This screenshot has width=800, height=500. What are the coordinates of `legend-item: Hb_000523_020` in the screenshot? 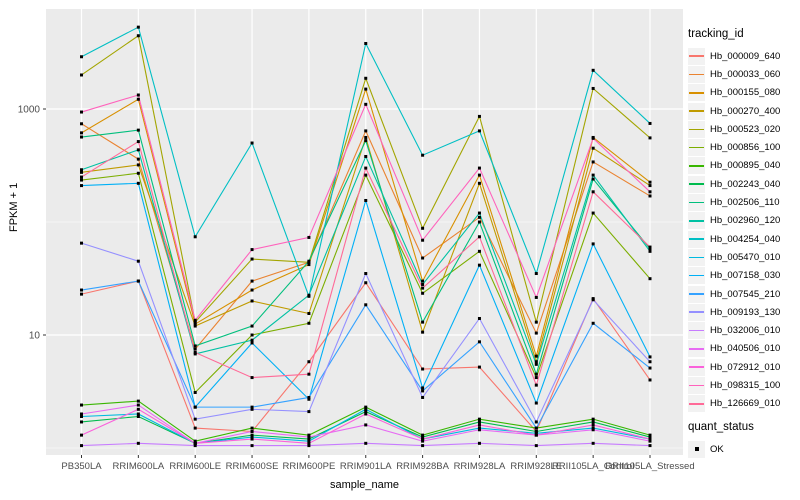 It's located at (743, 129).